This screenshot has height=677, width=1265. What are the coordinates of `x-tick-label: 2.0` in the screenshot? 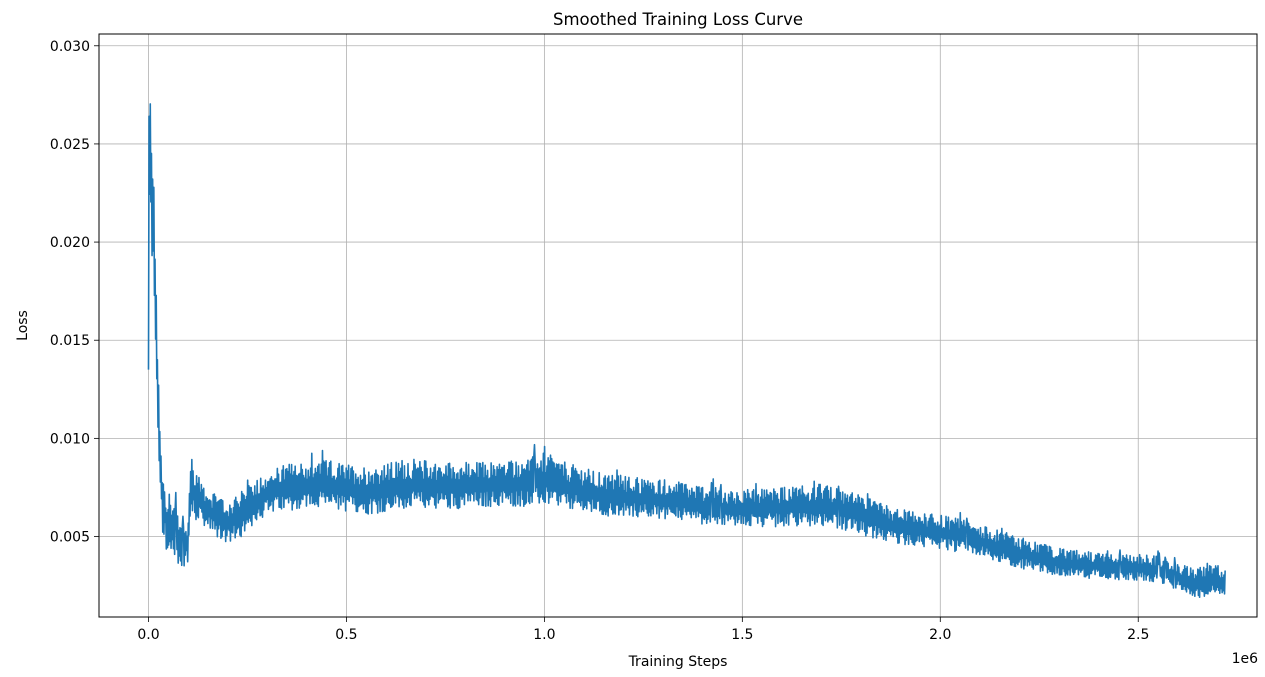 It's located at (940, 635).